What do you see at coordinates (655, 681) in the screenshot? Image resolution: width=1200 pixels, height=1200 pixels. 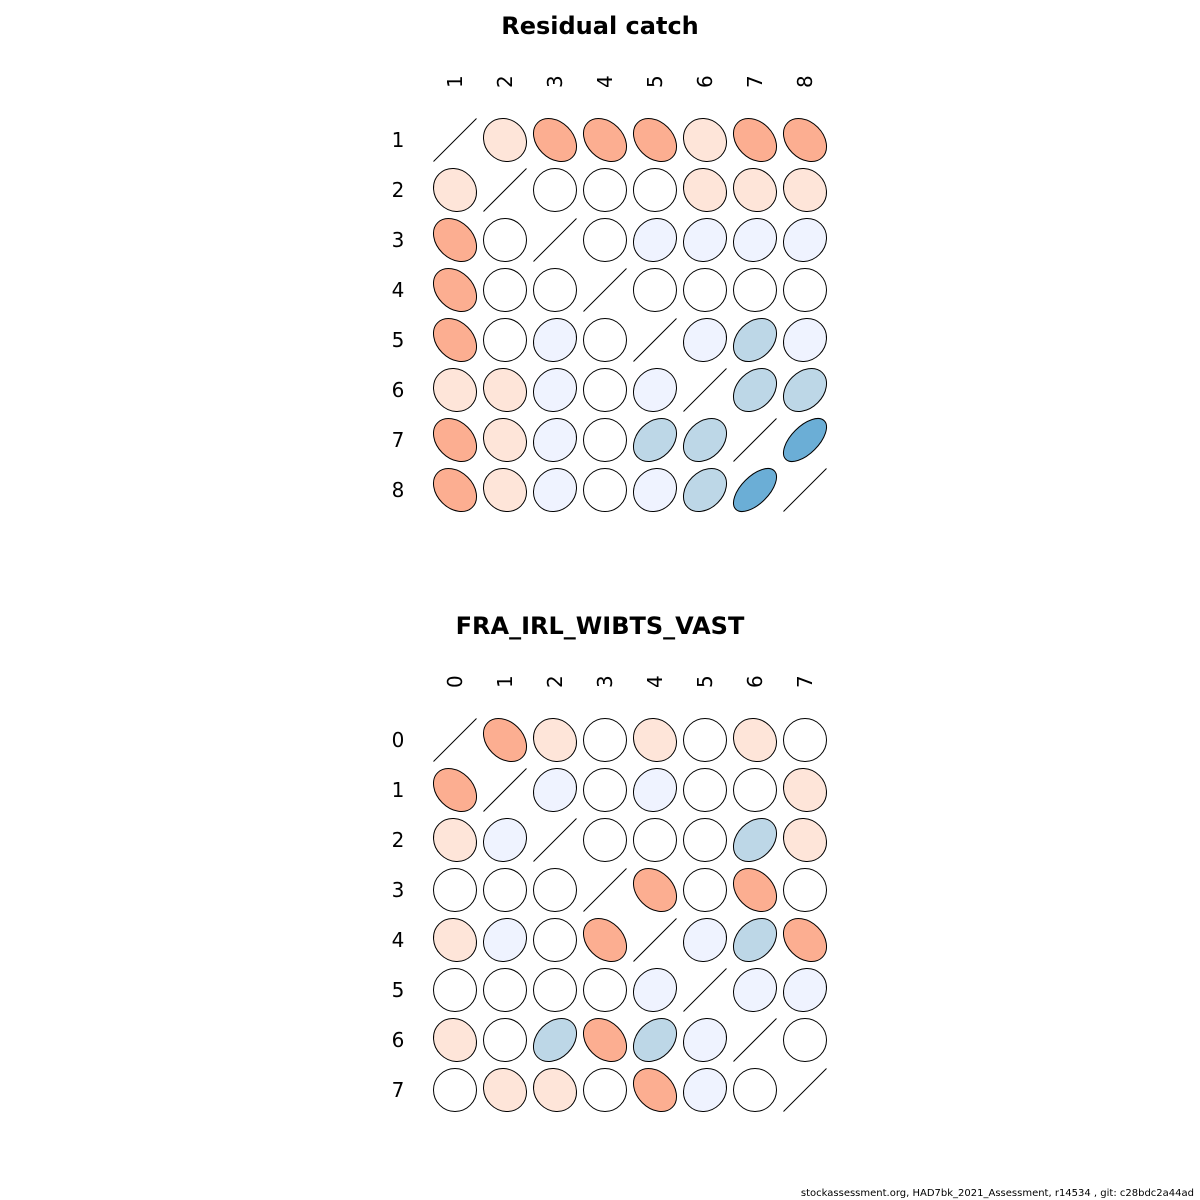 I see `column-tick-label: 4` at bounding box center [655, 681].